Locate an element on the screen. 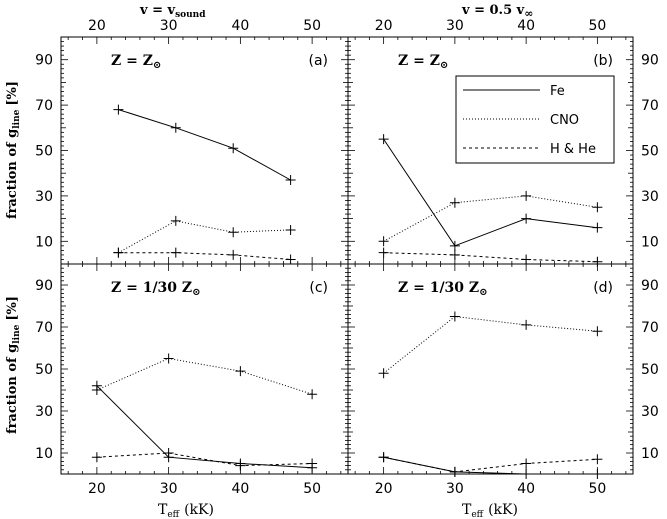 The height and width of the screenshot is (519, 667). panel-metallicity-text: Z = 1/30 Z is located at coordinates (438, 288).